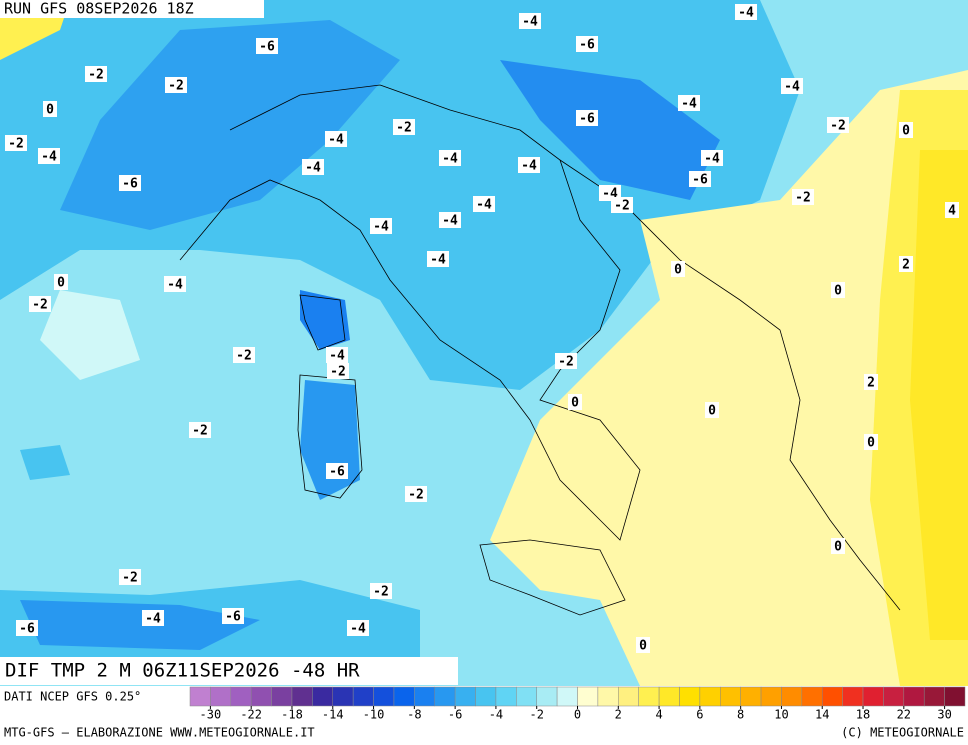  I want to click on colorbar-tick-label: -14, so click(333, 715).